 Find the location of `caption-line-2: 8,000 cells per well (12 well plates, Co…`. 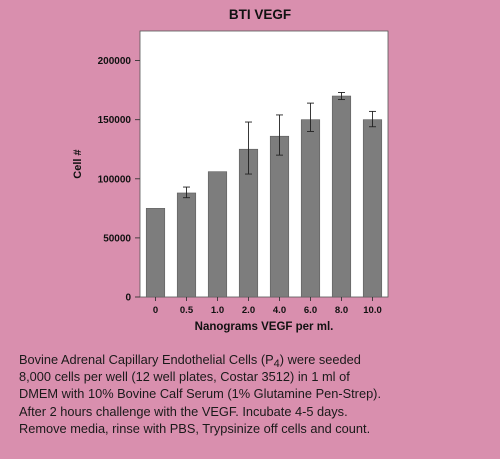

caption-line-2: 8,000 cells per well (12 well plates, Co… is located at coordinates (184, 377).